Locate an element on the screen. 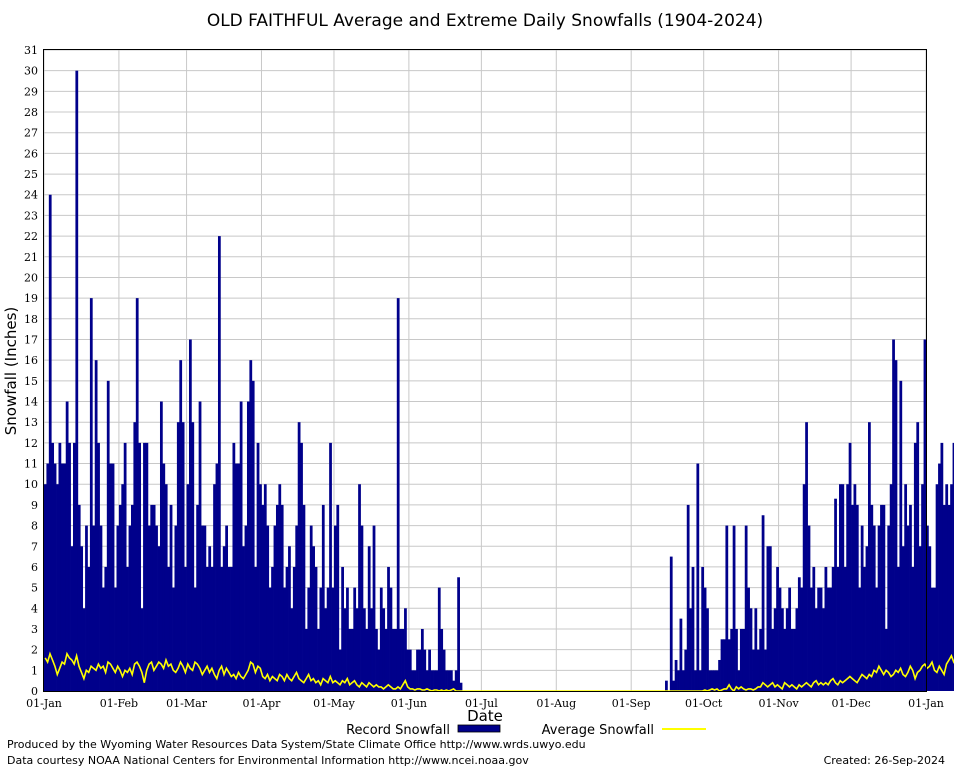 Image resolution: width=954 pixels, height=768 pixels. y-tick-label: 9 is located at coordinates (34, 505).